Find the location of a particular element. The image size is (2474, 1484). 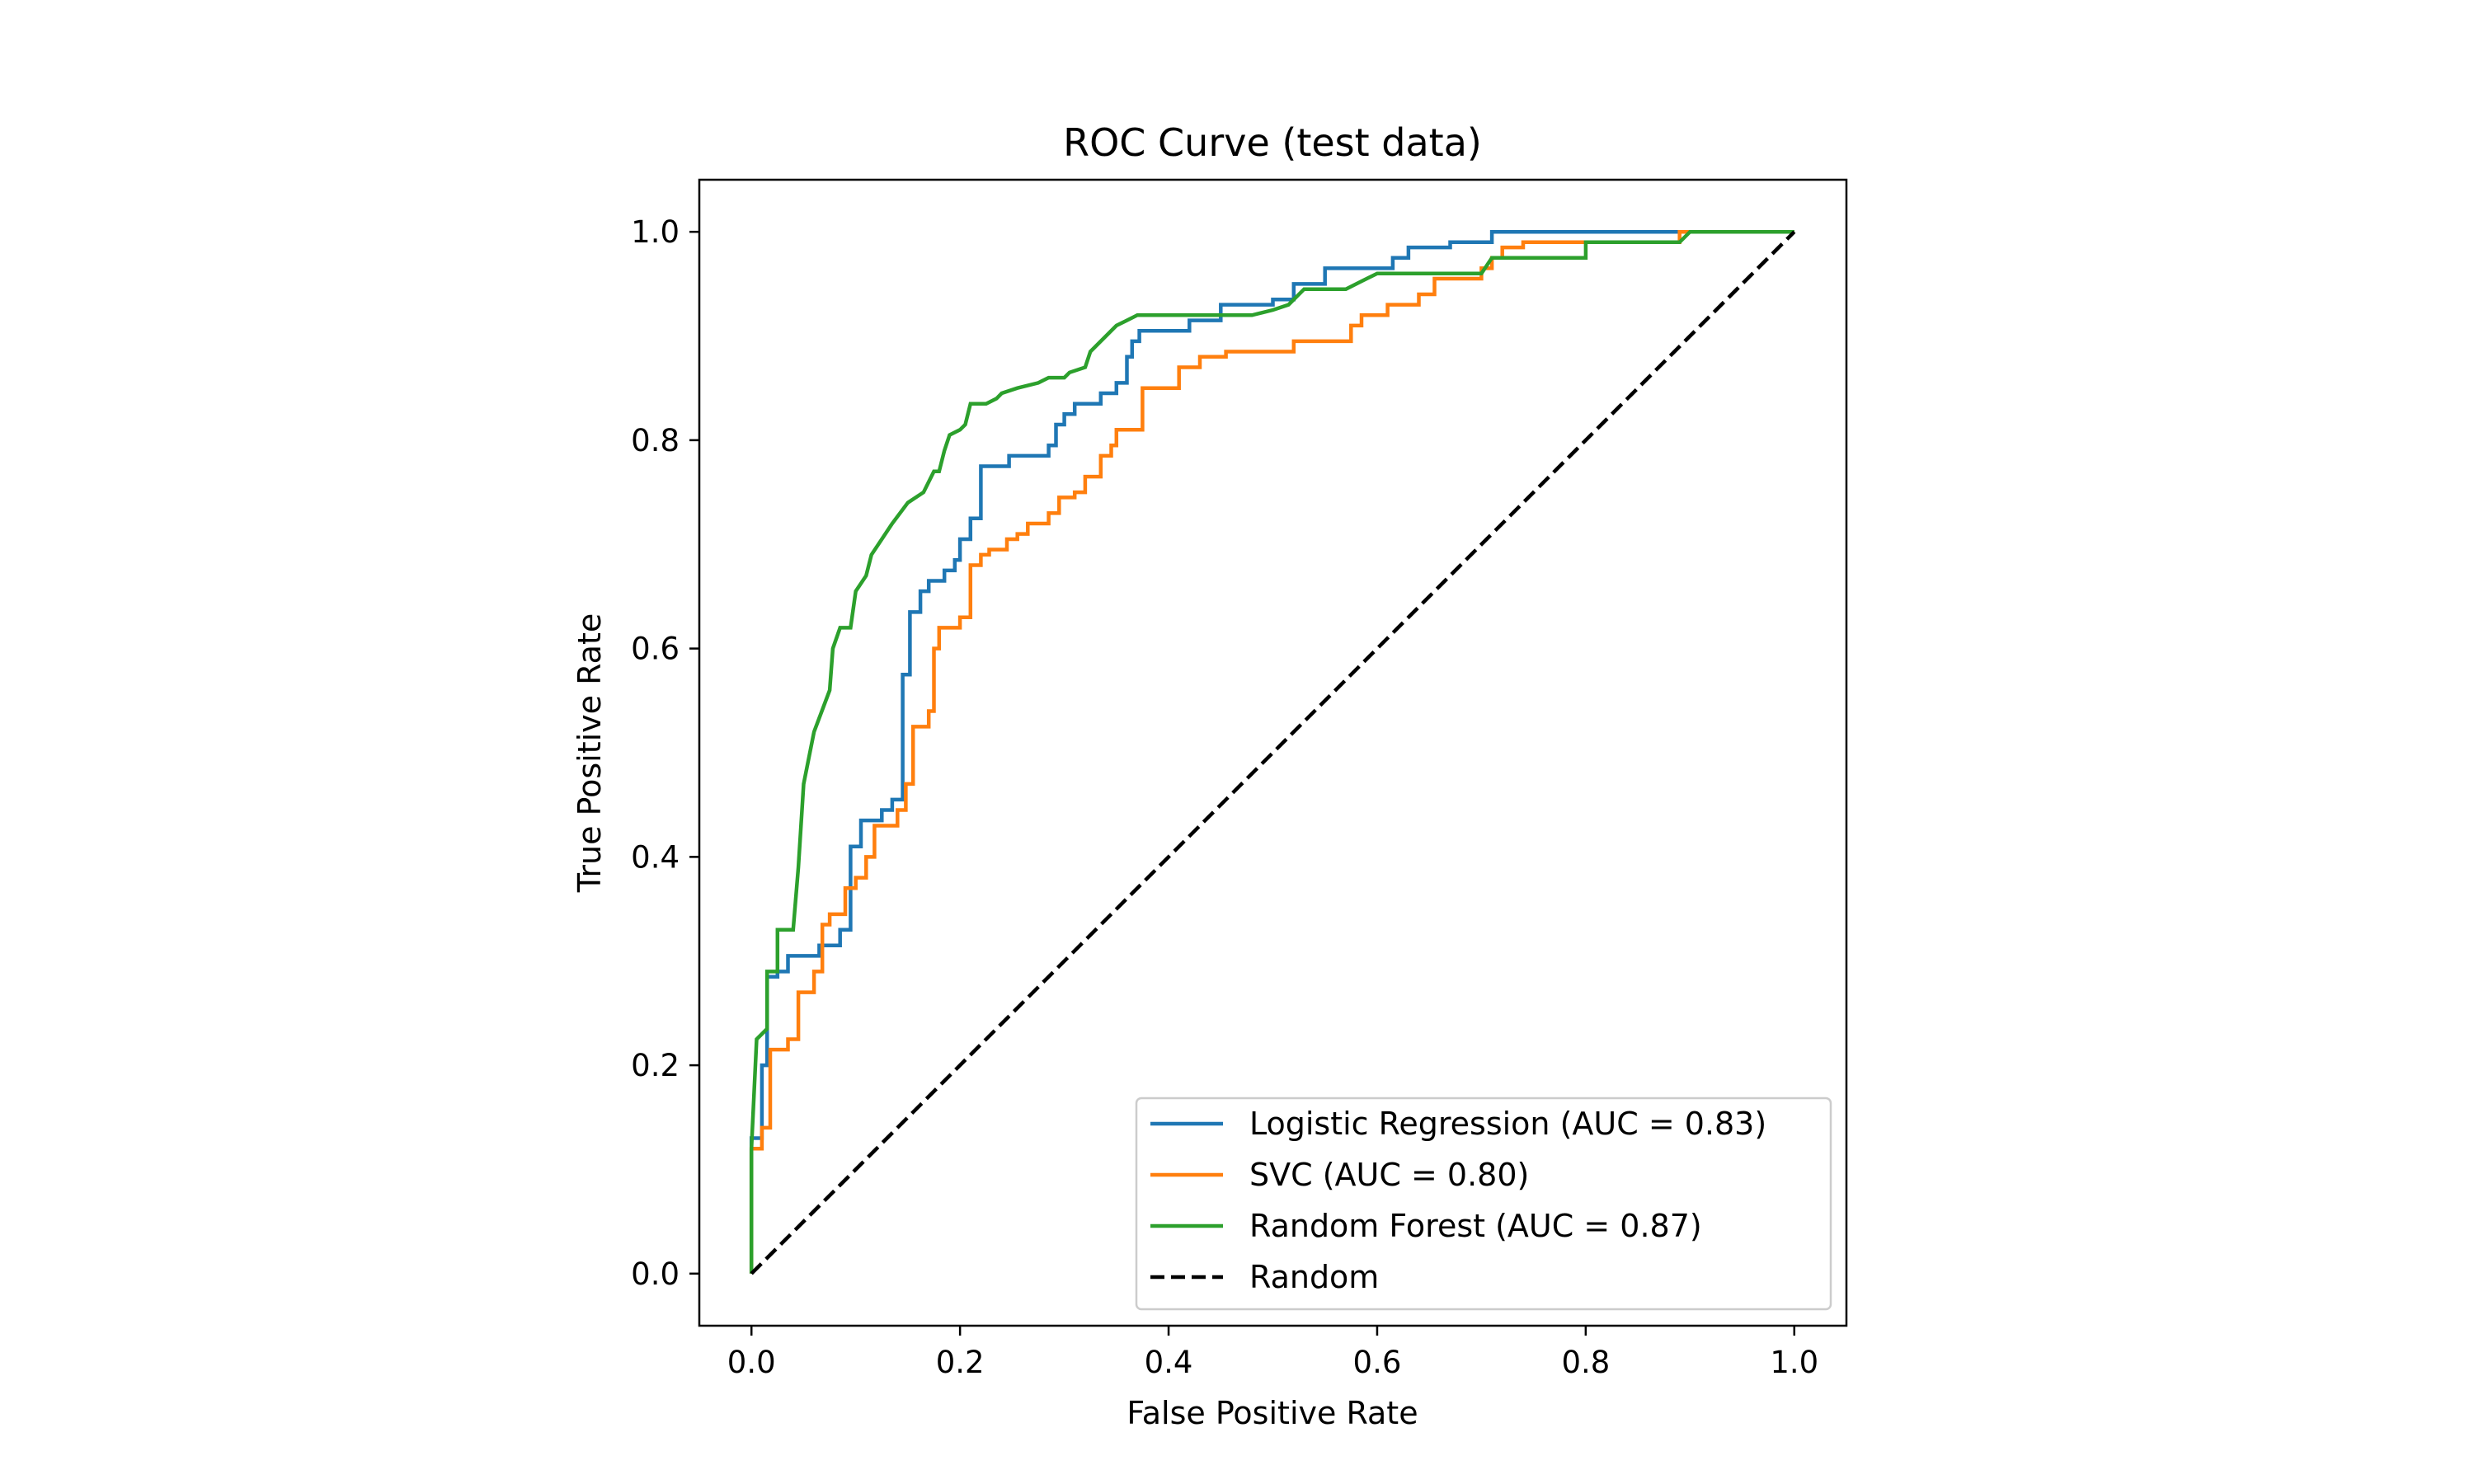

x-tick-label: 0.6 is located at coordinates (1377, 1362).